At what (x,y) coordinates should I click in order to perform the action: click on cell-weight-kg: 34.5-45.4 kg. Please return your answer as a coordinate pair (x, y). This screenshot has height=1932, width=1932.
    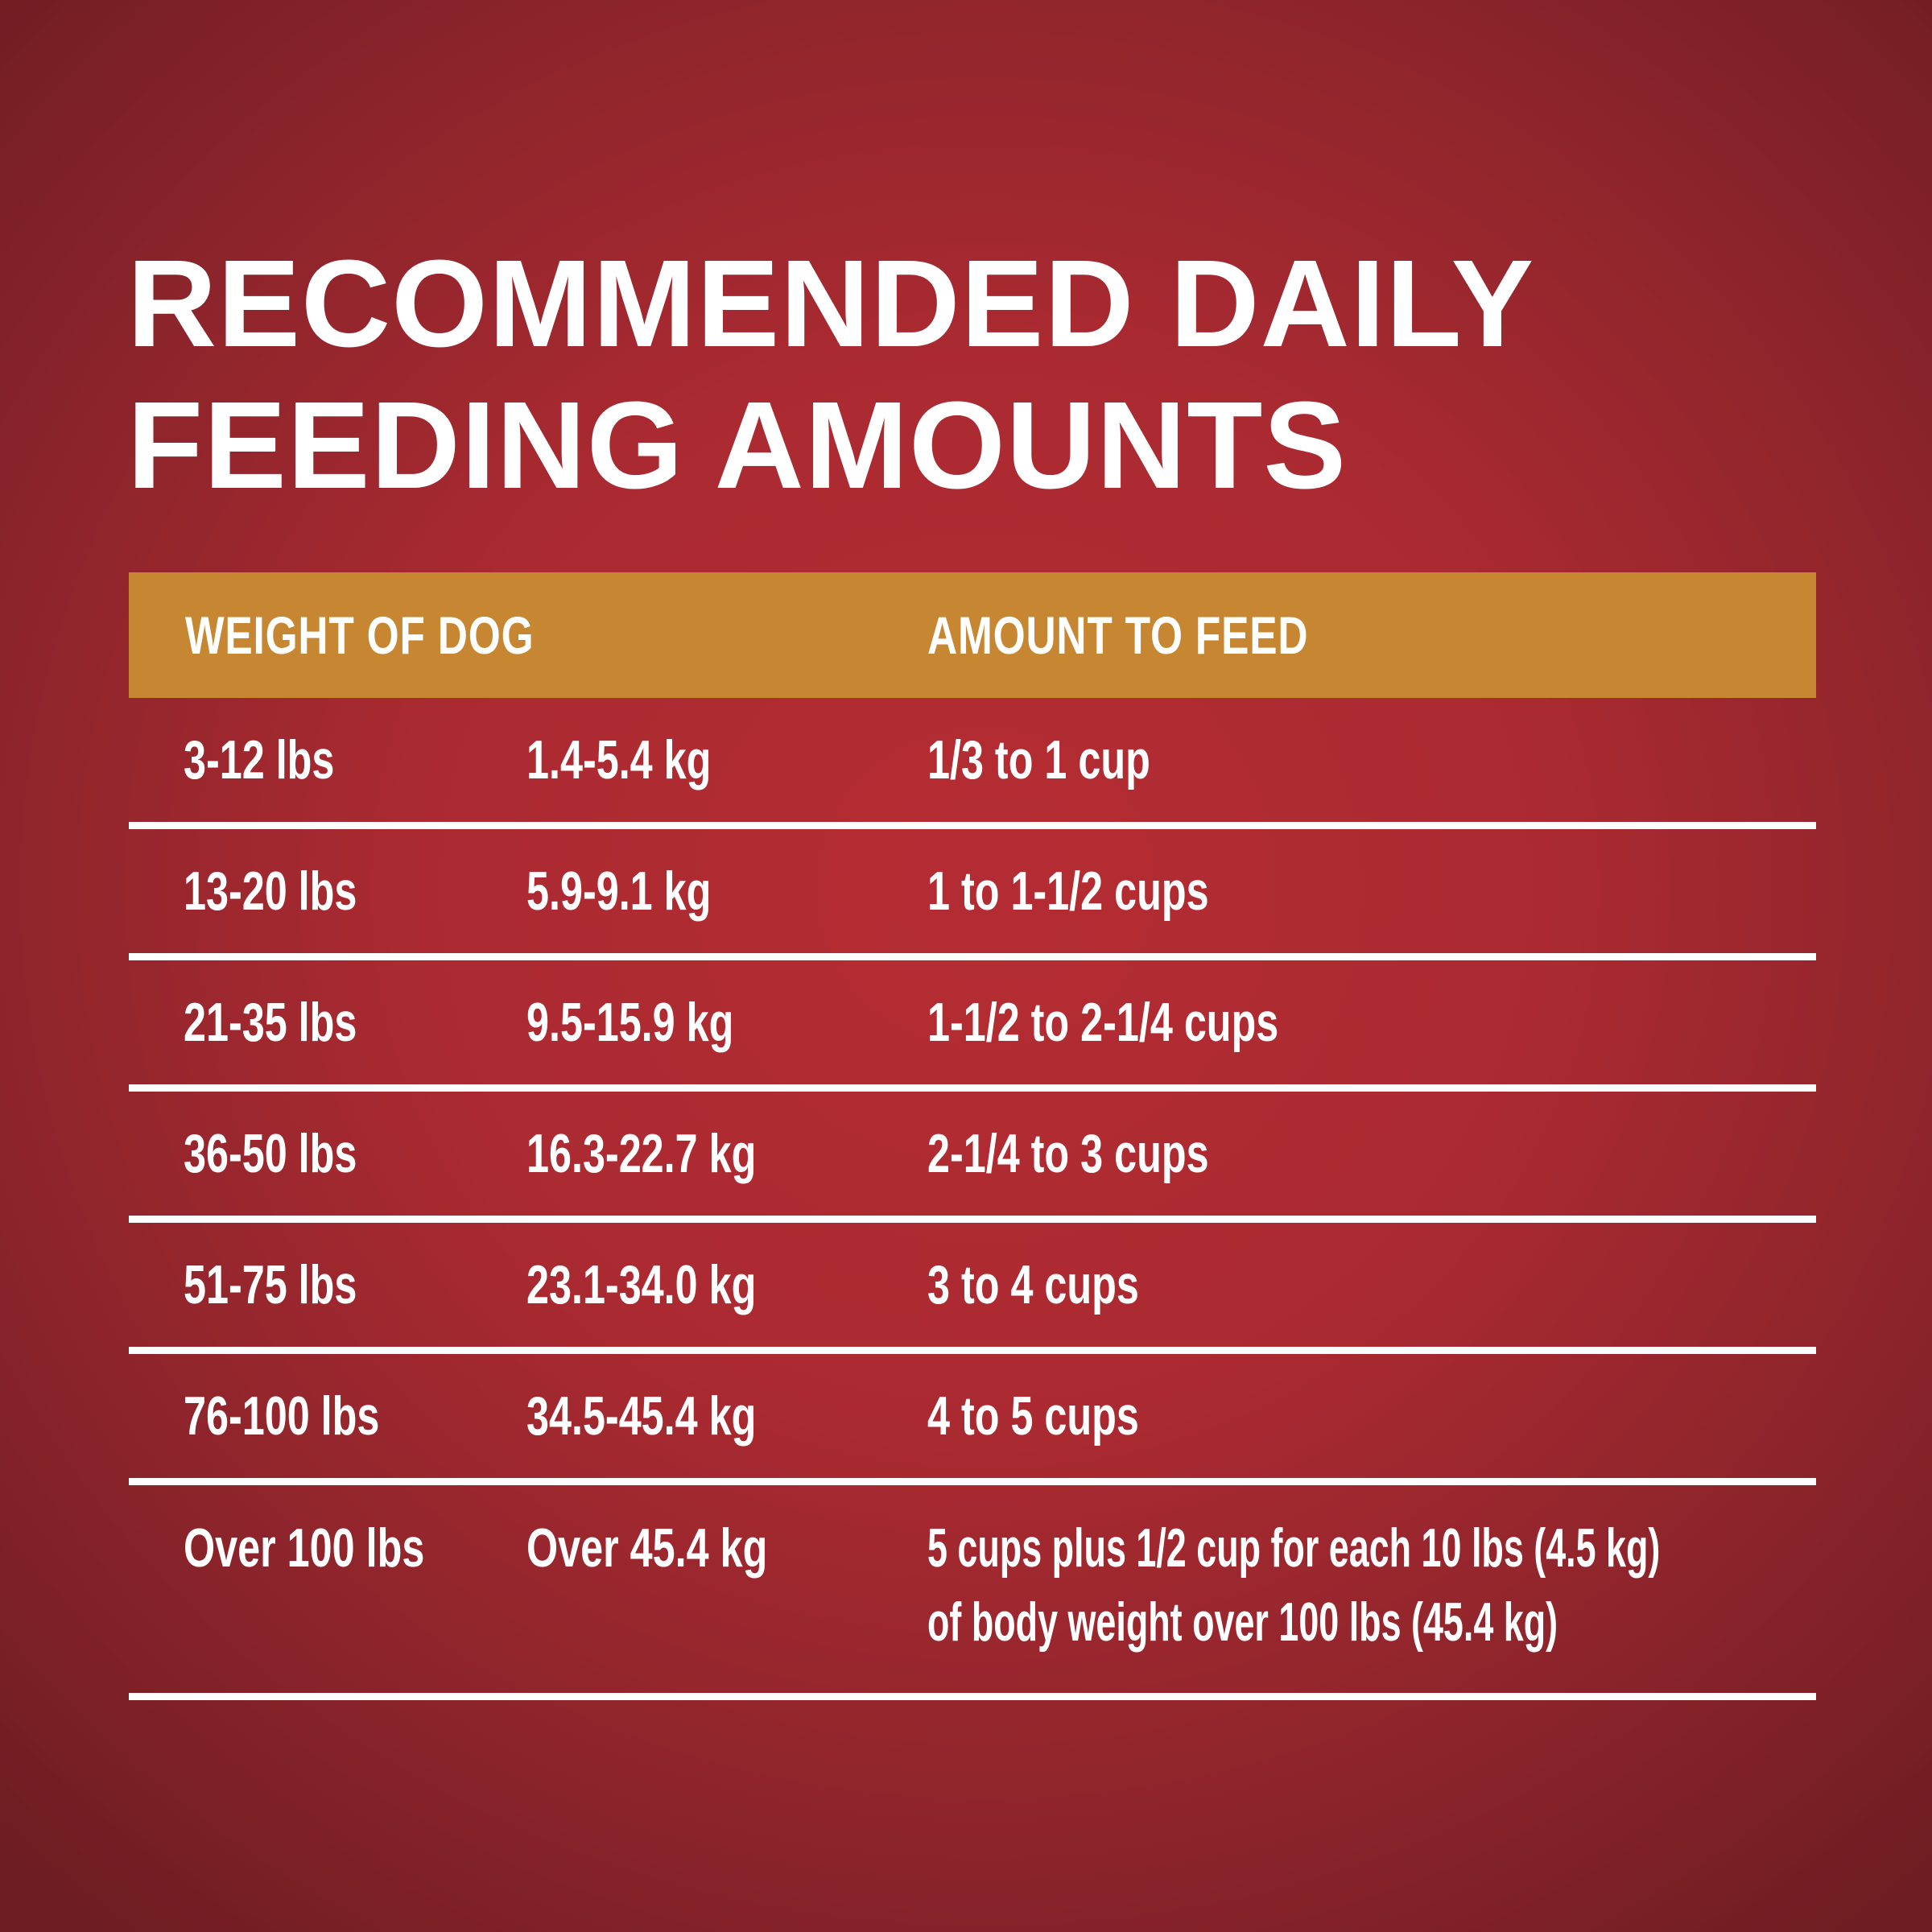
    Looking at the image, I should click on (641, 1416).